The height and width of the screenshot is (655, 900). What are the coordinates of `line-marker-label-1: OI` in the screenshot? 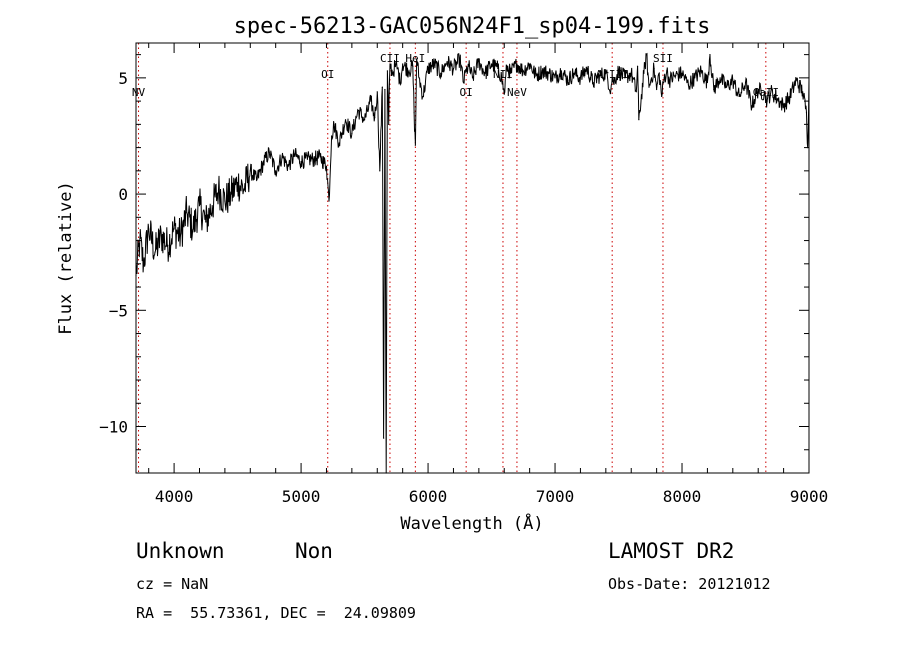 It's located at (327, 74).